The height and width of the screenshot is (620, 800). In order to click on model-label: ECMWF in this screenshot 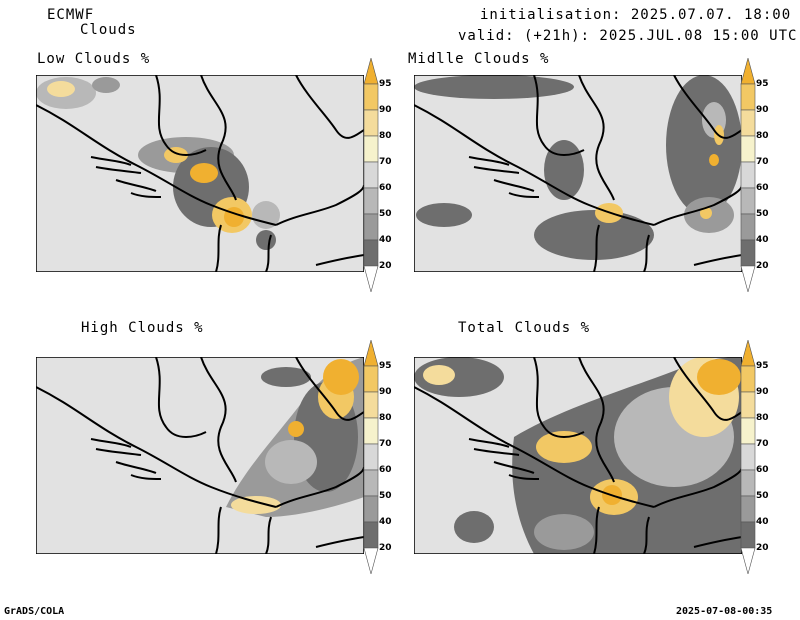, I will do `click(71, 15)`.